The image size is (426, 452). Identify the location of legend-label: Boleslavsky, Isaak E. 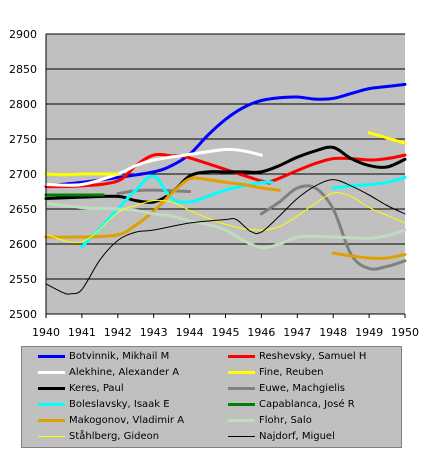
(119, 404).